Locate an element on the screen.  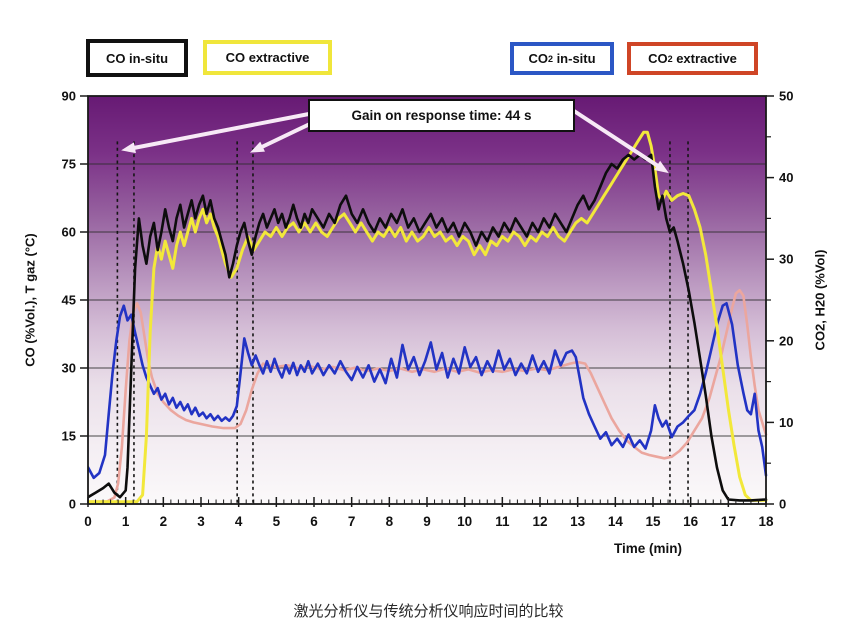
y-right-tick-label: 30 is located at coordinates (786, 259).